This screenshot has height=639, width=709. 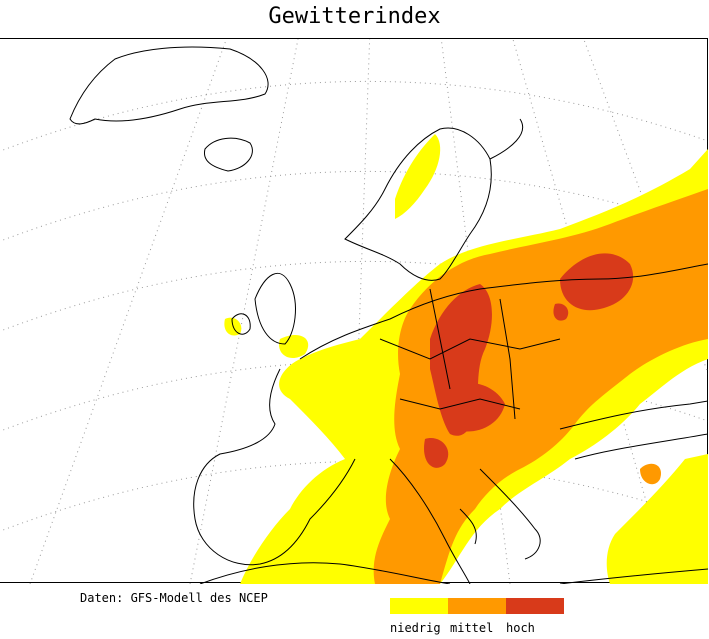 I want to click on index-high-areas, so click(x=529, y=360).